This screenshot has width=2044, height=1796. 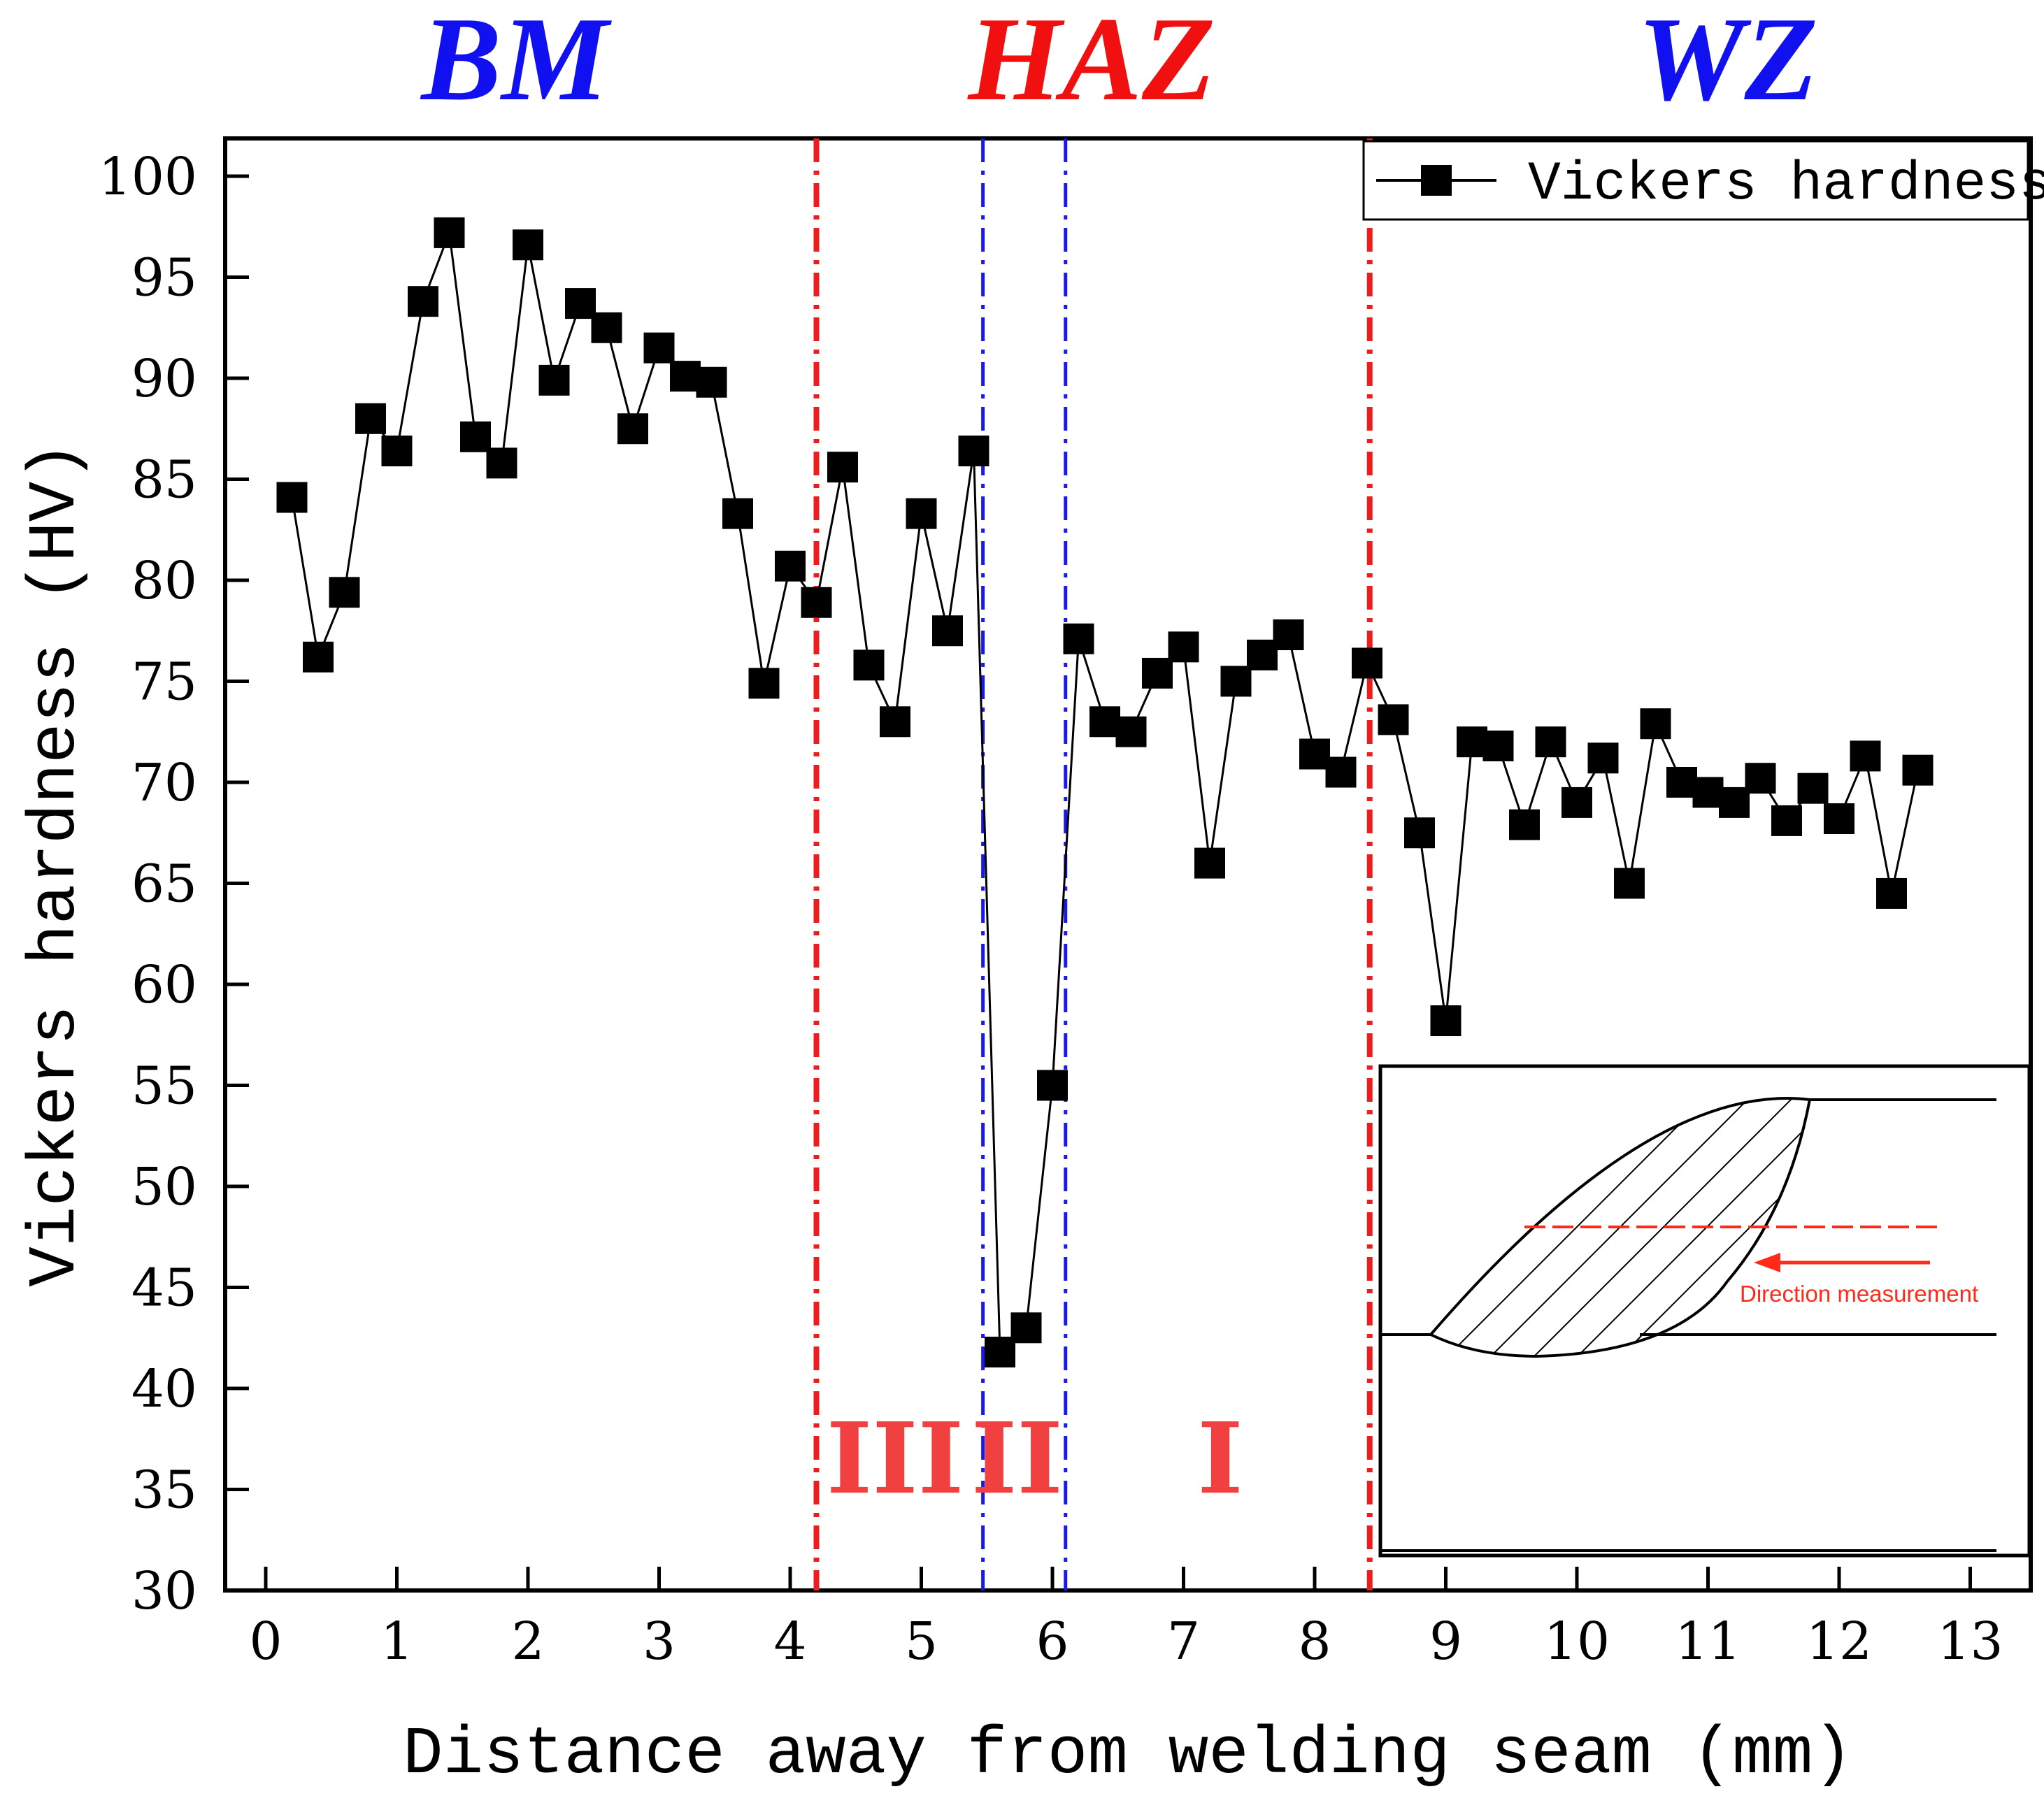 I want to click on direction-label: Direction measurement, so click(x=1859, y=1294).